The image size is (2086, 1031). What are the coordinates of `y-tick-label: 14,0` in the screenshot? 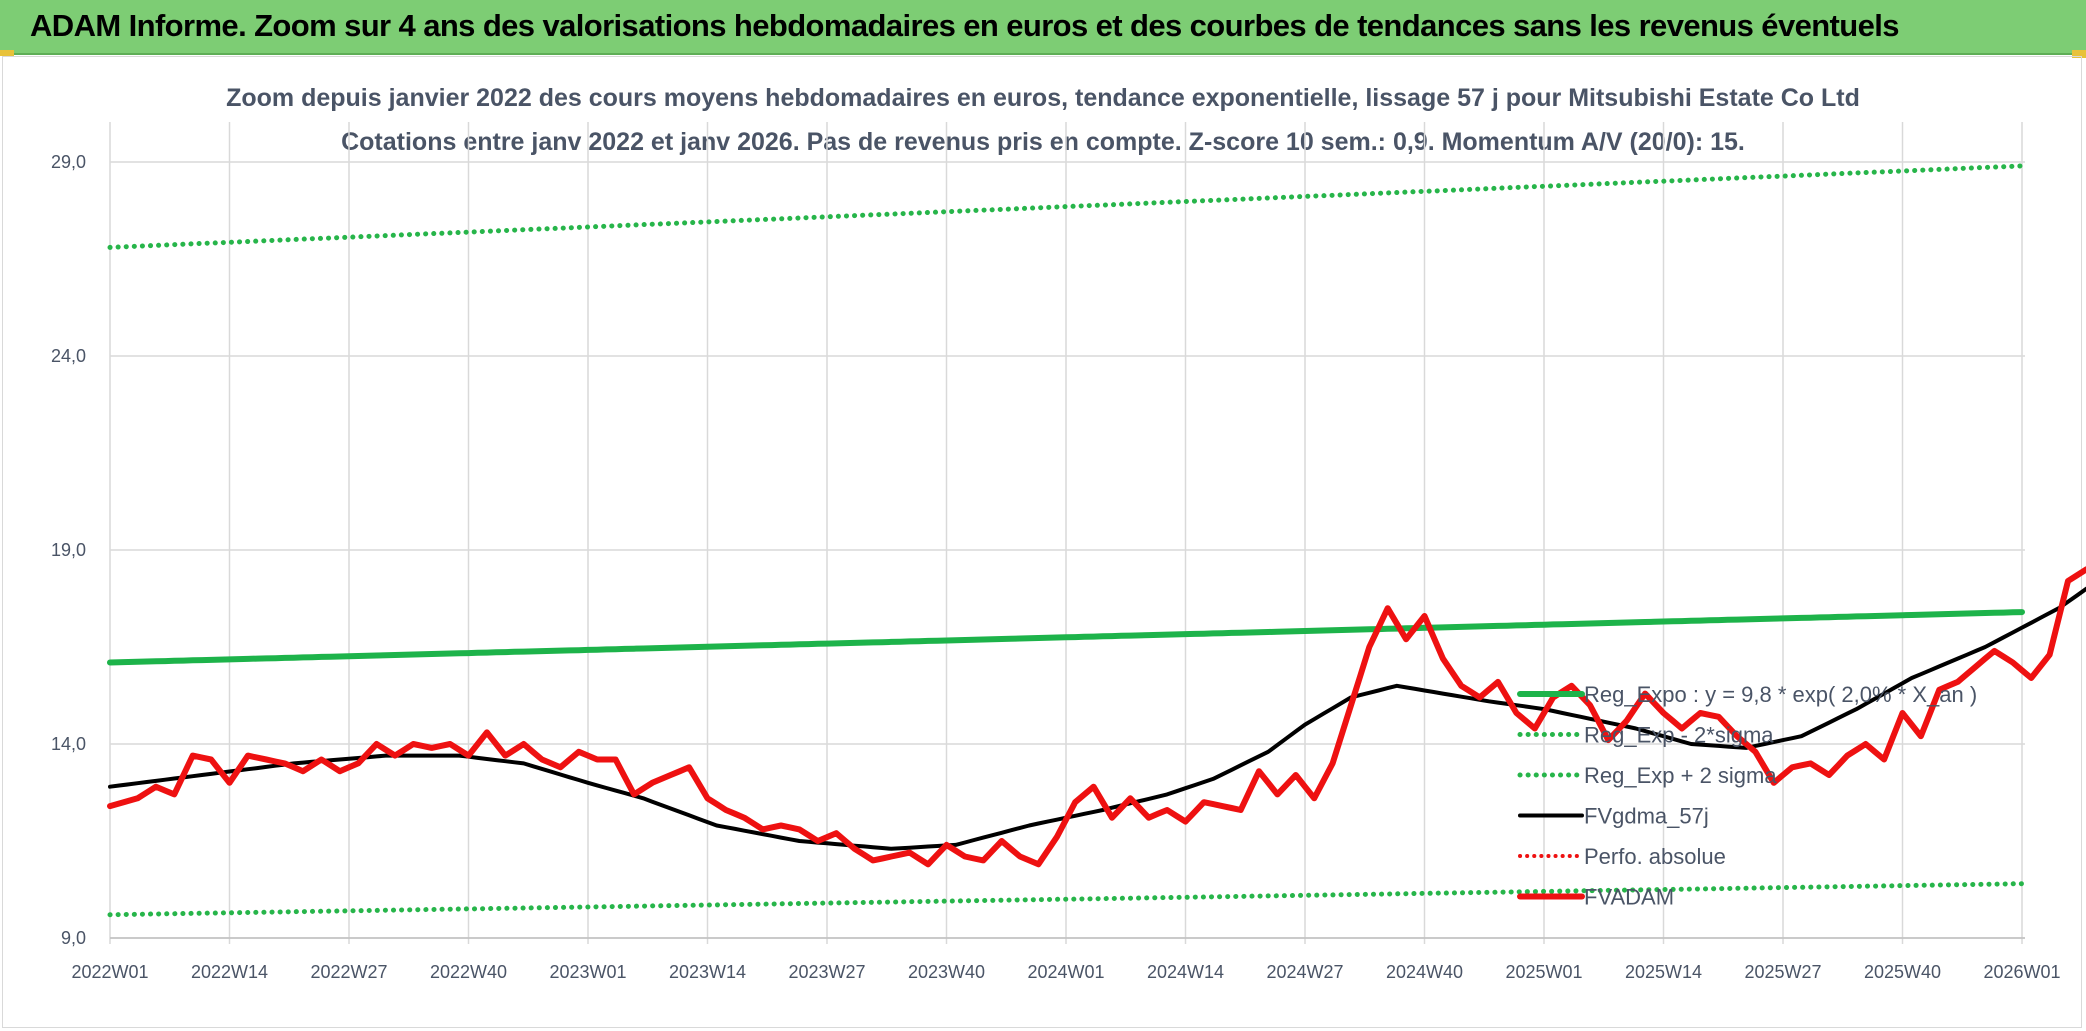 It's located at (68, 744).